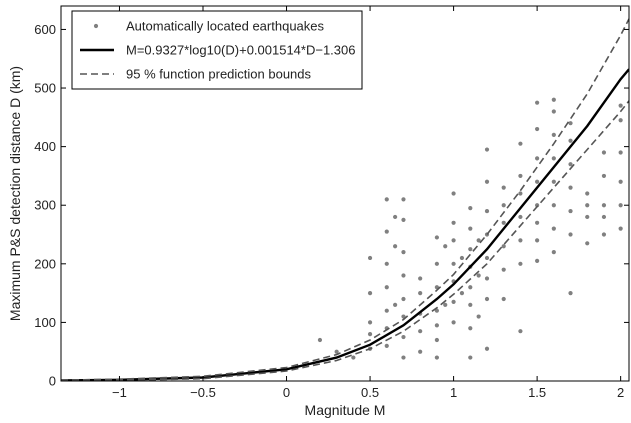 This screenshot has width=631, height=423. I want to click on legend-entry: 95 % function prediction bounds, so click(196, 74).